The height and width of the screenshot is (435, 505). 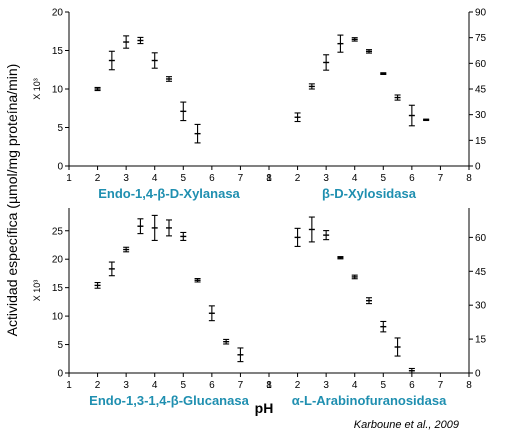 I want to click on y-tick-label: 20, so click(x=58, y=13).